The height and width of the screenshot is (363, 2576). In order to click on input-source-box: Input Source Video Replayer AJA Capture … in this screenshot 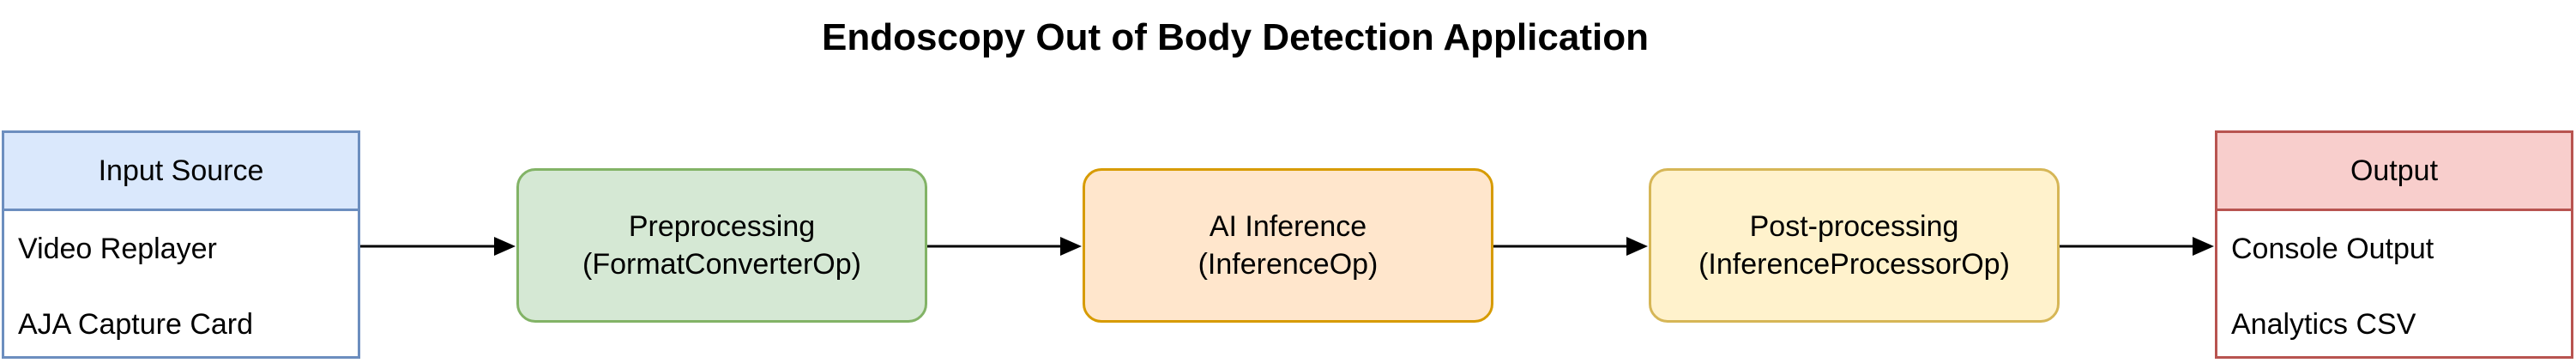, I will do `click(181, 244)`.